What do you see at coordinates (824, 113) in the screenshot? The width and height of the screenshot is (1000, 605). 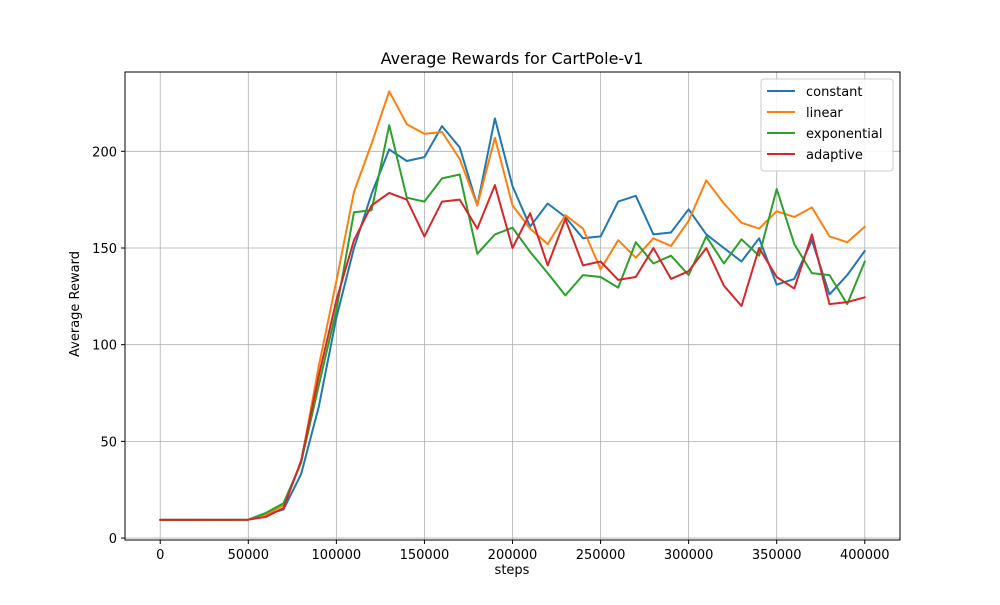 I see `legend-label-linear: linear` at bounding box center [824, 113].